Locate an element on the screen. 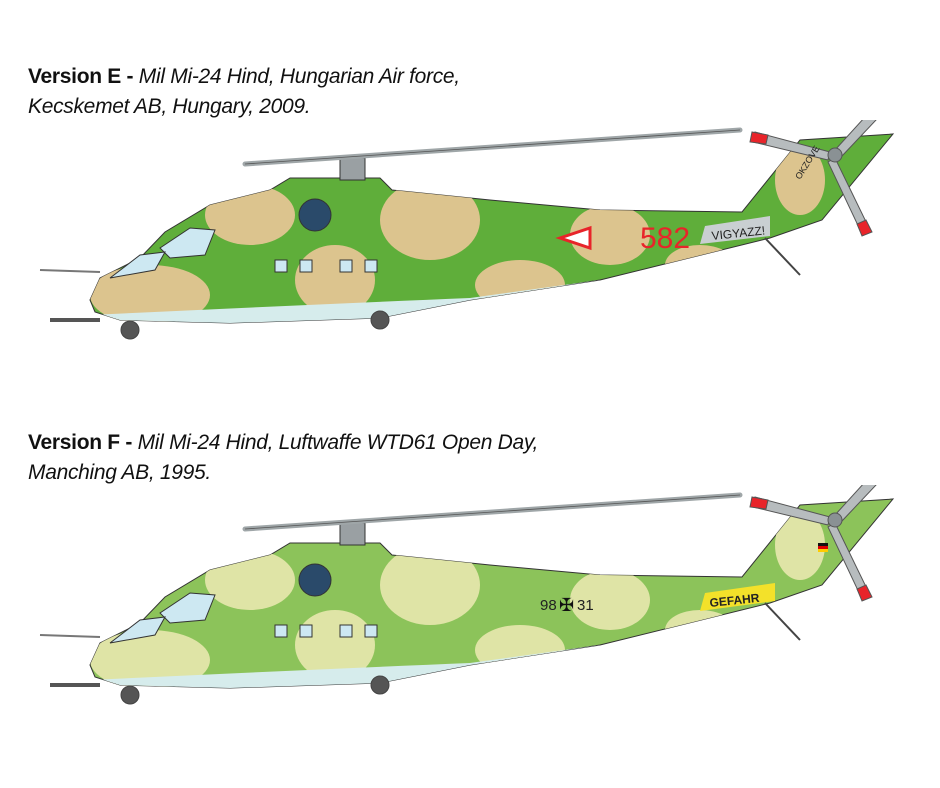 The height and width of the screenshot is (788, 940). aircraft-number-left: 98 is located at coordinates (548, 605).